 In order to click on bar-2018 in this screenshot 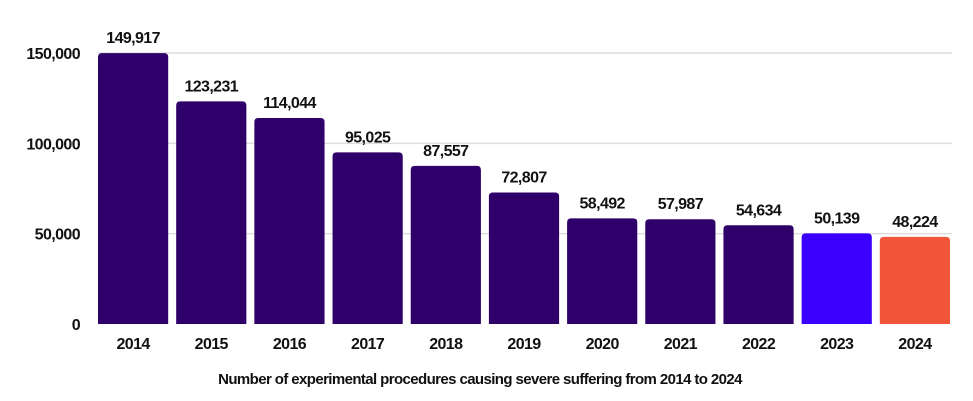, I will do `click(445, 244)`.